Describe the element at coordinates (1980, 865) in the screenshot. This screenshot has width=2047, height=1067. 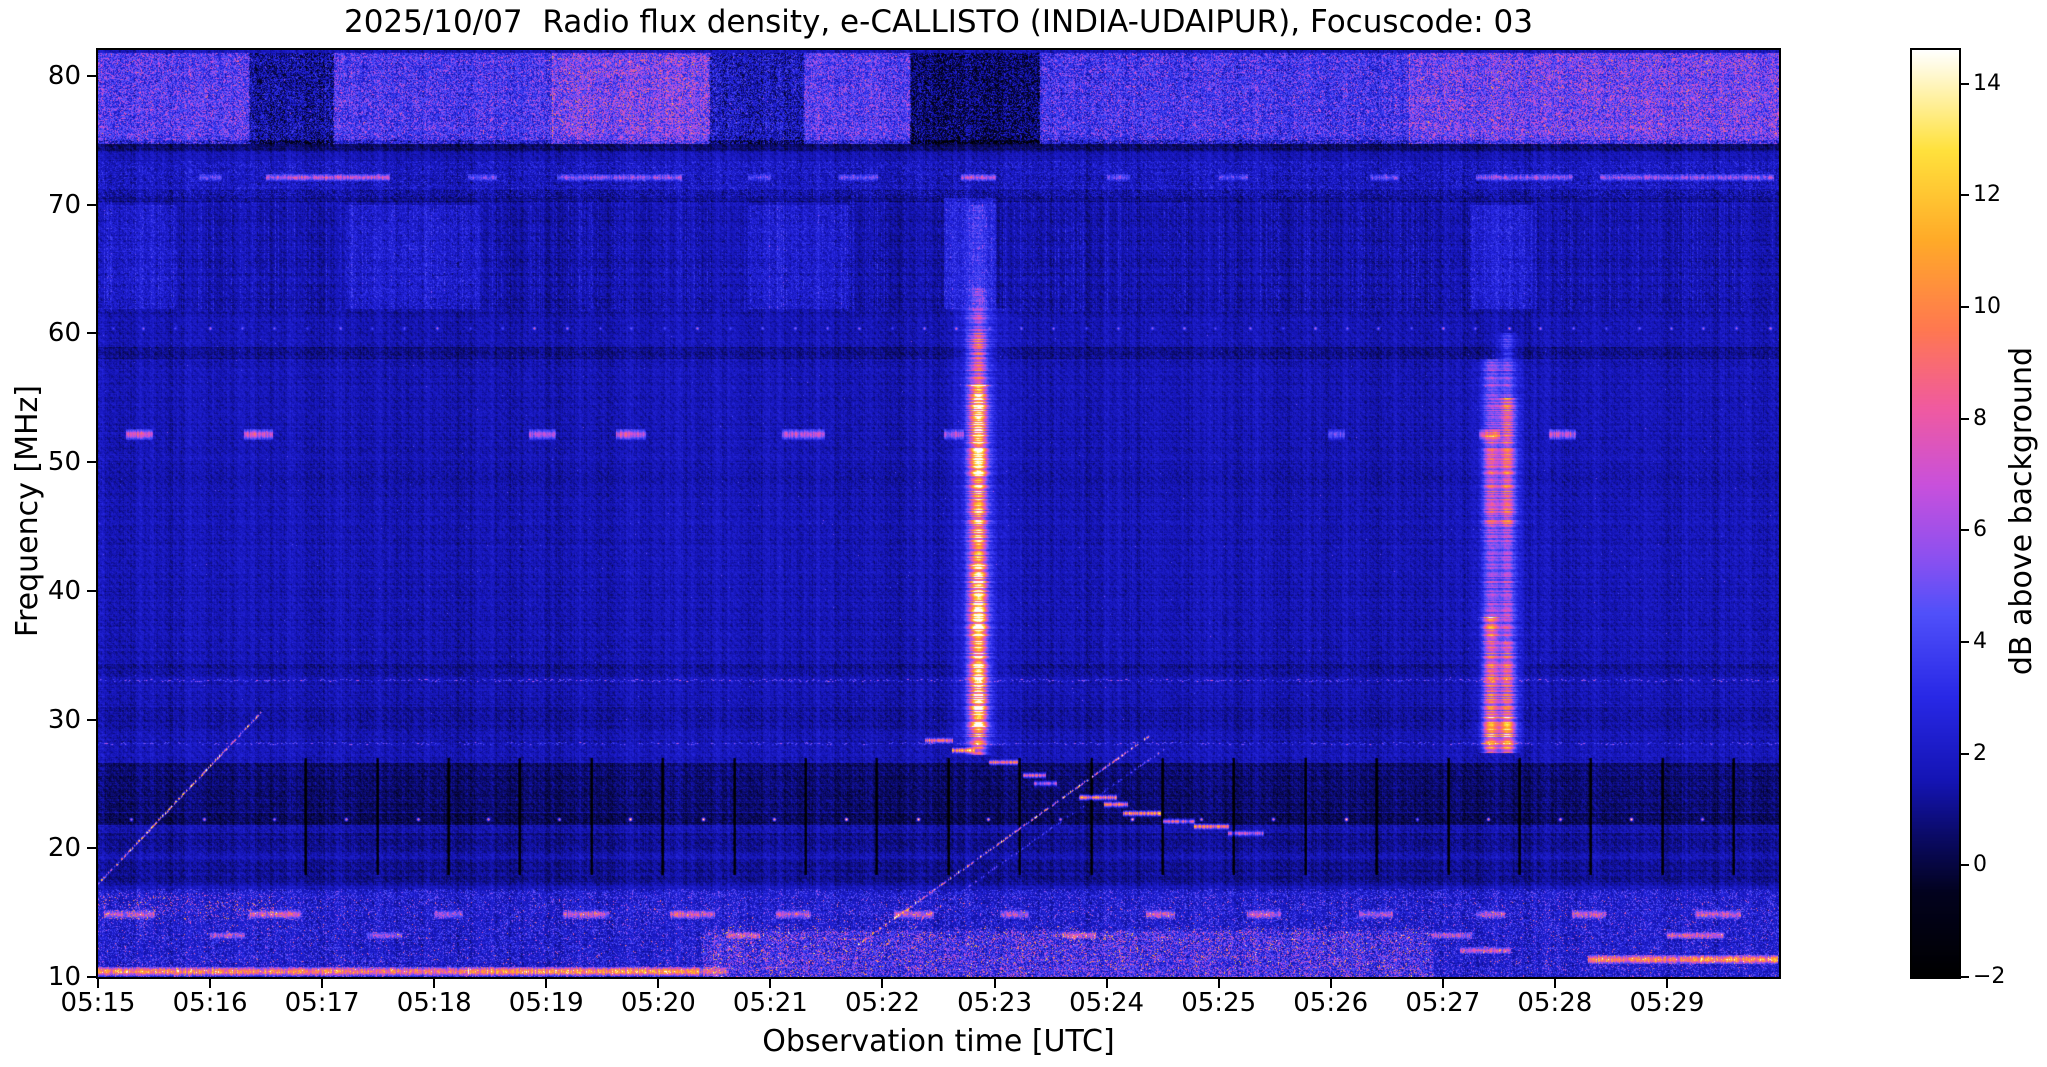
I see `colorbar-tick-label: 0` at that location.